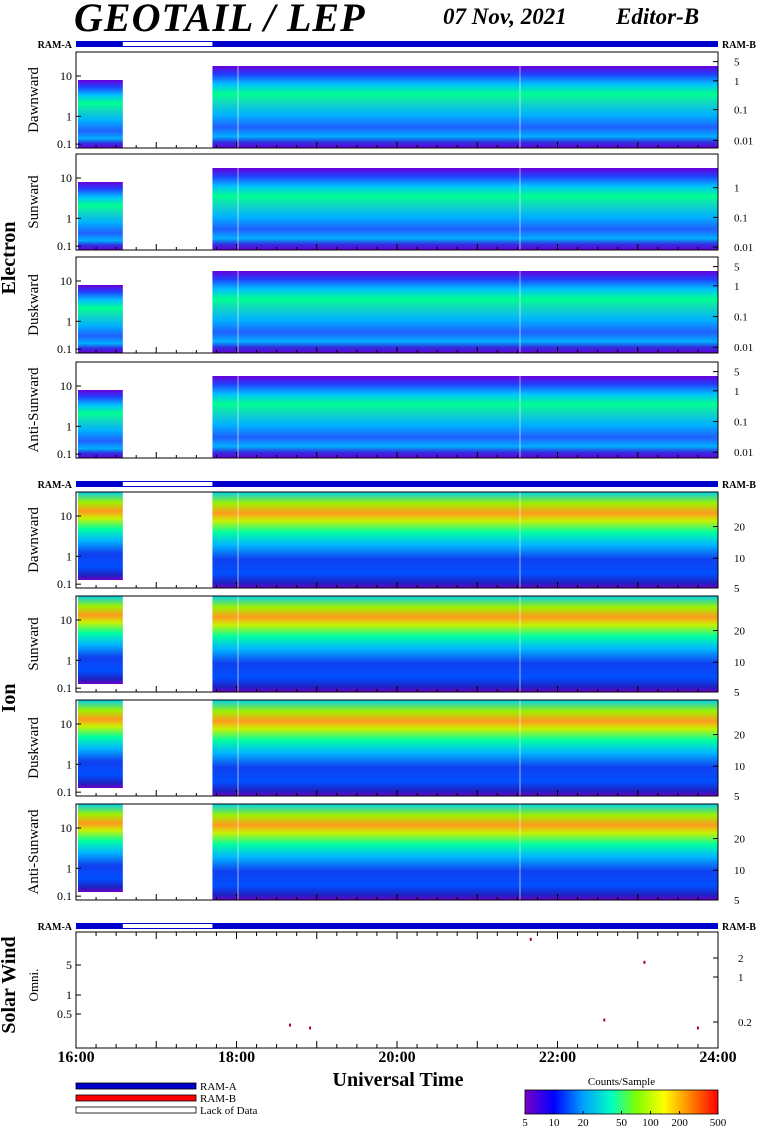 The height and width of the screenshot is (1128, 762). Describe the element at coordinates (398, 1080) in the screenshot. I see `x-axis-label: Universal Time` at that location.